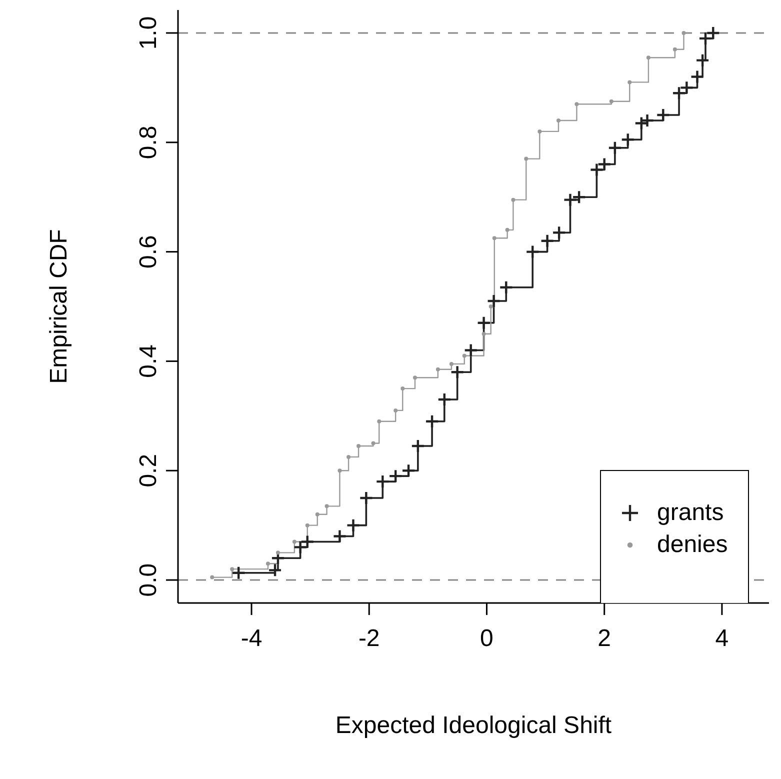  Describe the element at coordinates (148, 143) in the screenshot. I see `y-tick-label: 0.8` at that location.